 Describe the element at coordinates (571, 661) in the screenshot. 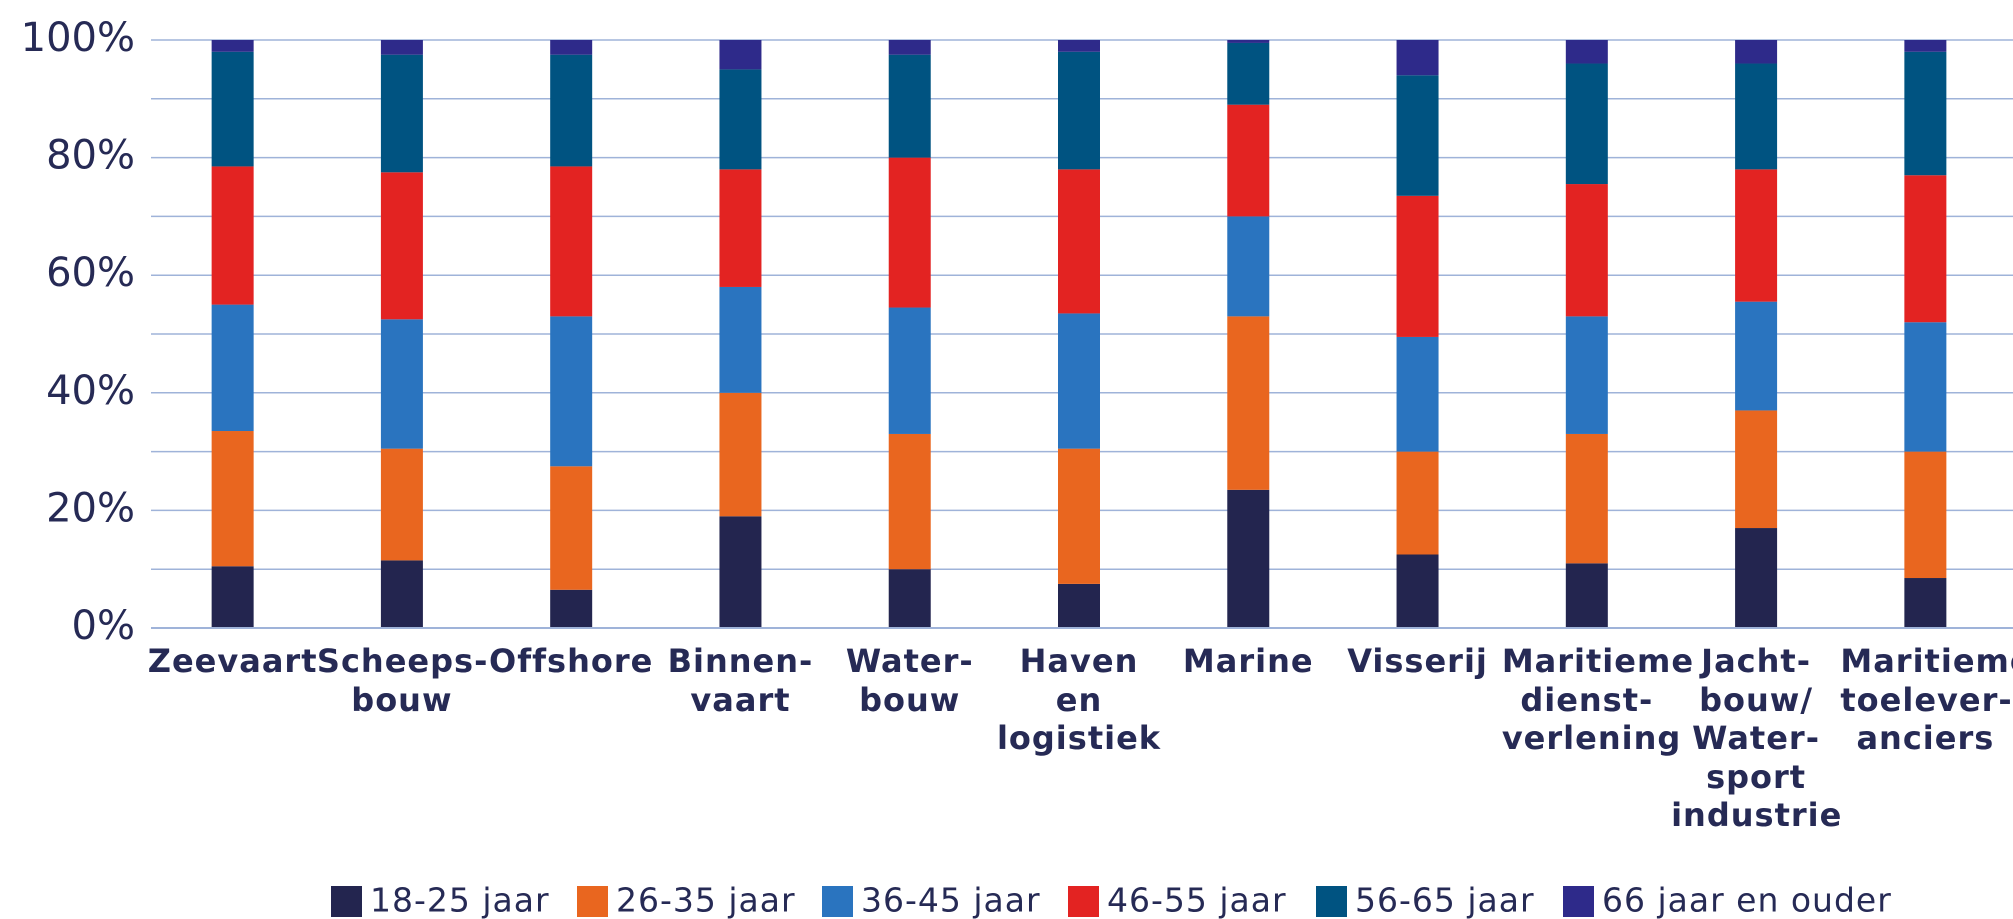

I see `x-tick-label: Offshore` at that location.